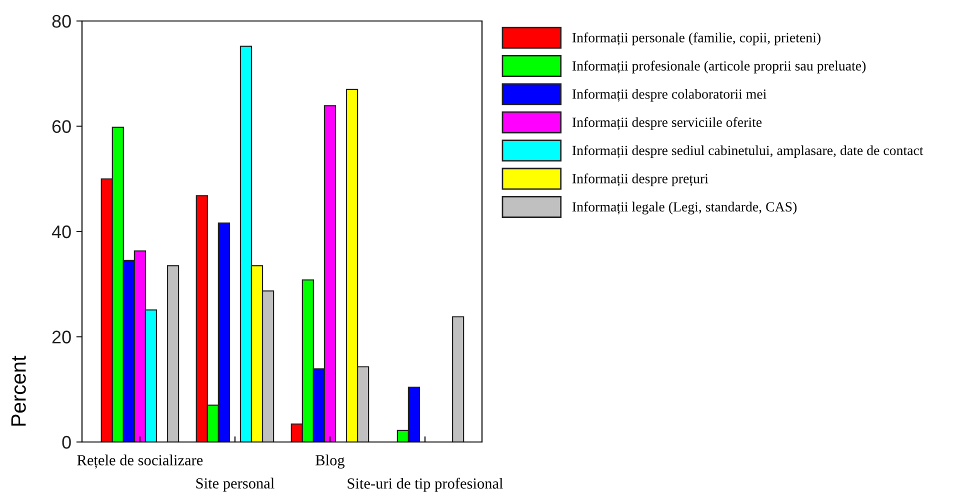  I want to click on y-tick-label: 20, so click(61, 337).